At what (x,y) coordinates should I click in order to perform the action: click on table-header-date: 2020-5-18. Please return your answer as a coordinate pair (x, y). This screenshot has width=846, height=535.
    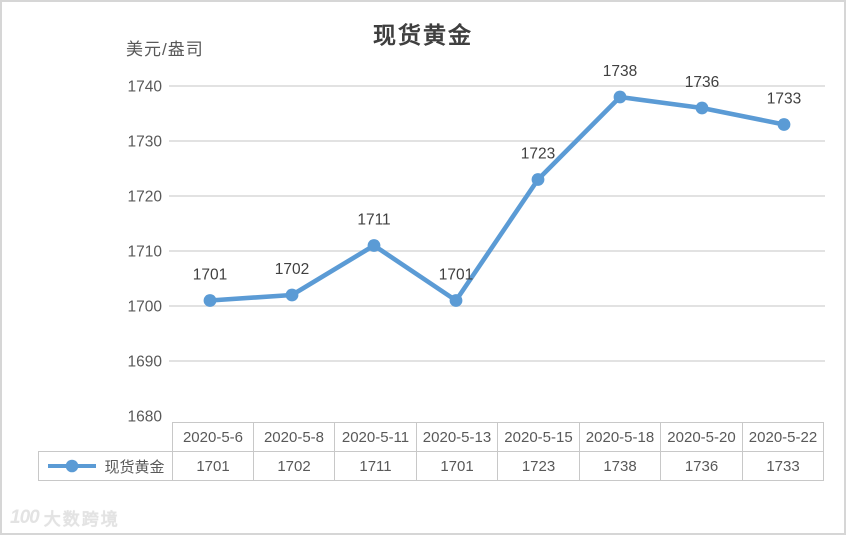
    Looking at the image, I should click on (620, 437).